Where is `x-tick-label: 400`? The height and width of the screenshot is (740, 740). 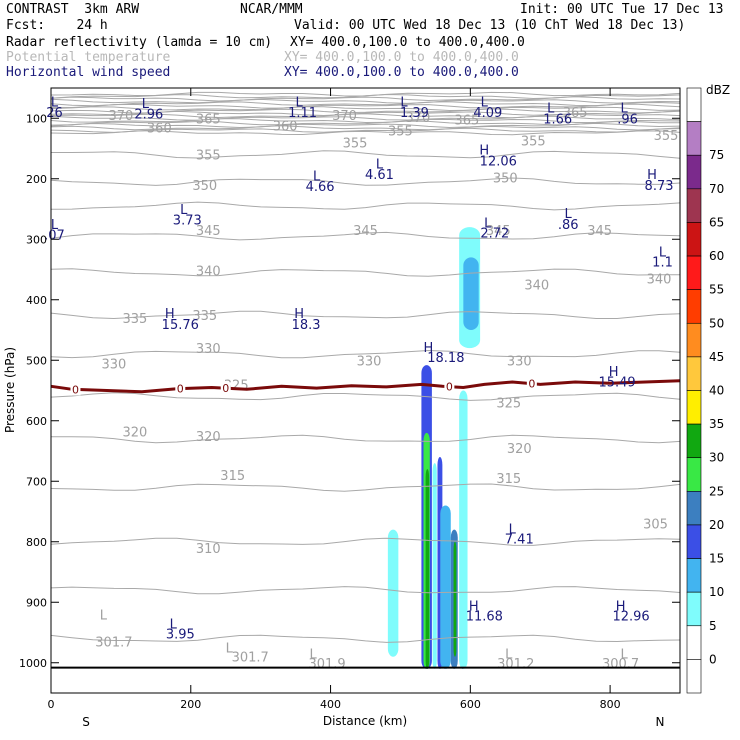
x-tick-label: 400 is located at coordinates (330, 704).